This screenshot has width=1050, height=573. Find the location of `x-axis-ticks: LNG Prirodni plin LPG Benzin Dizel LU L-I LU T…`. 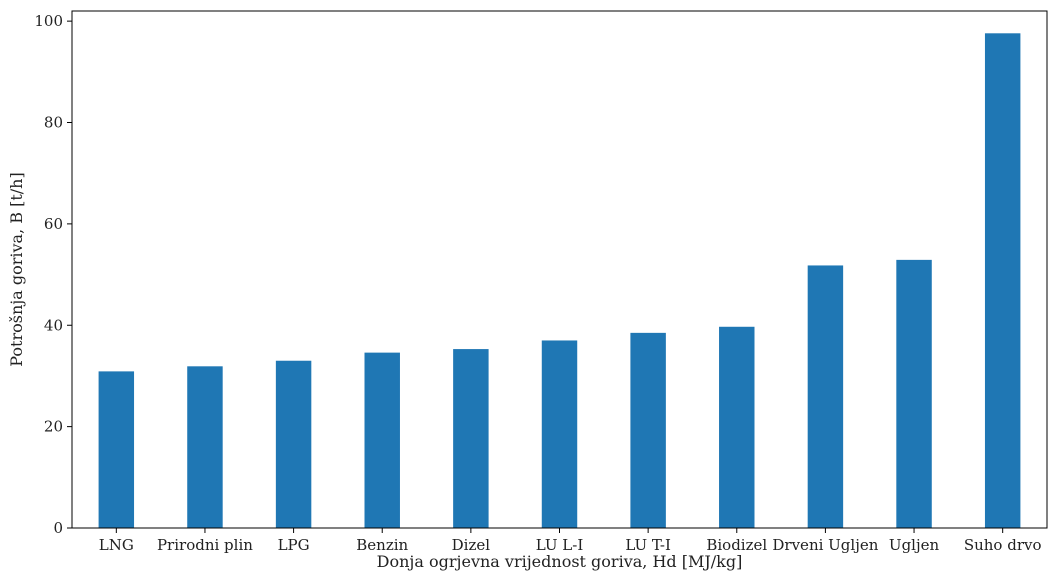

x-axis-ticks: LNG Prirodni plin LPG Benzin Dizel LU L-I LU T… is located at coordinates (570, 541).